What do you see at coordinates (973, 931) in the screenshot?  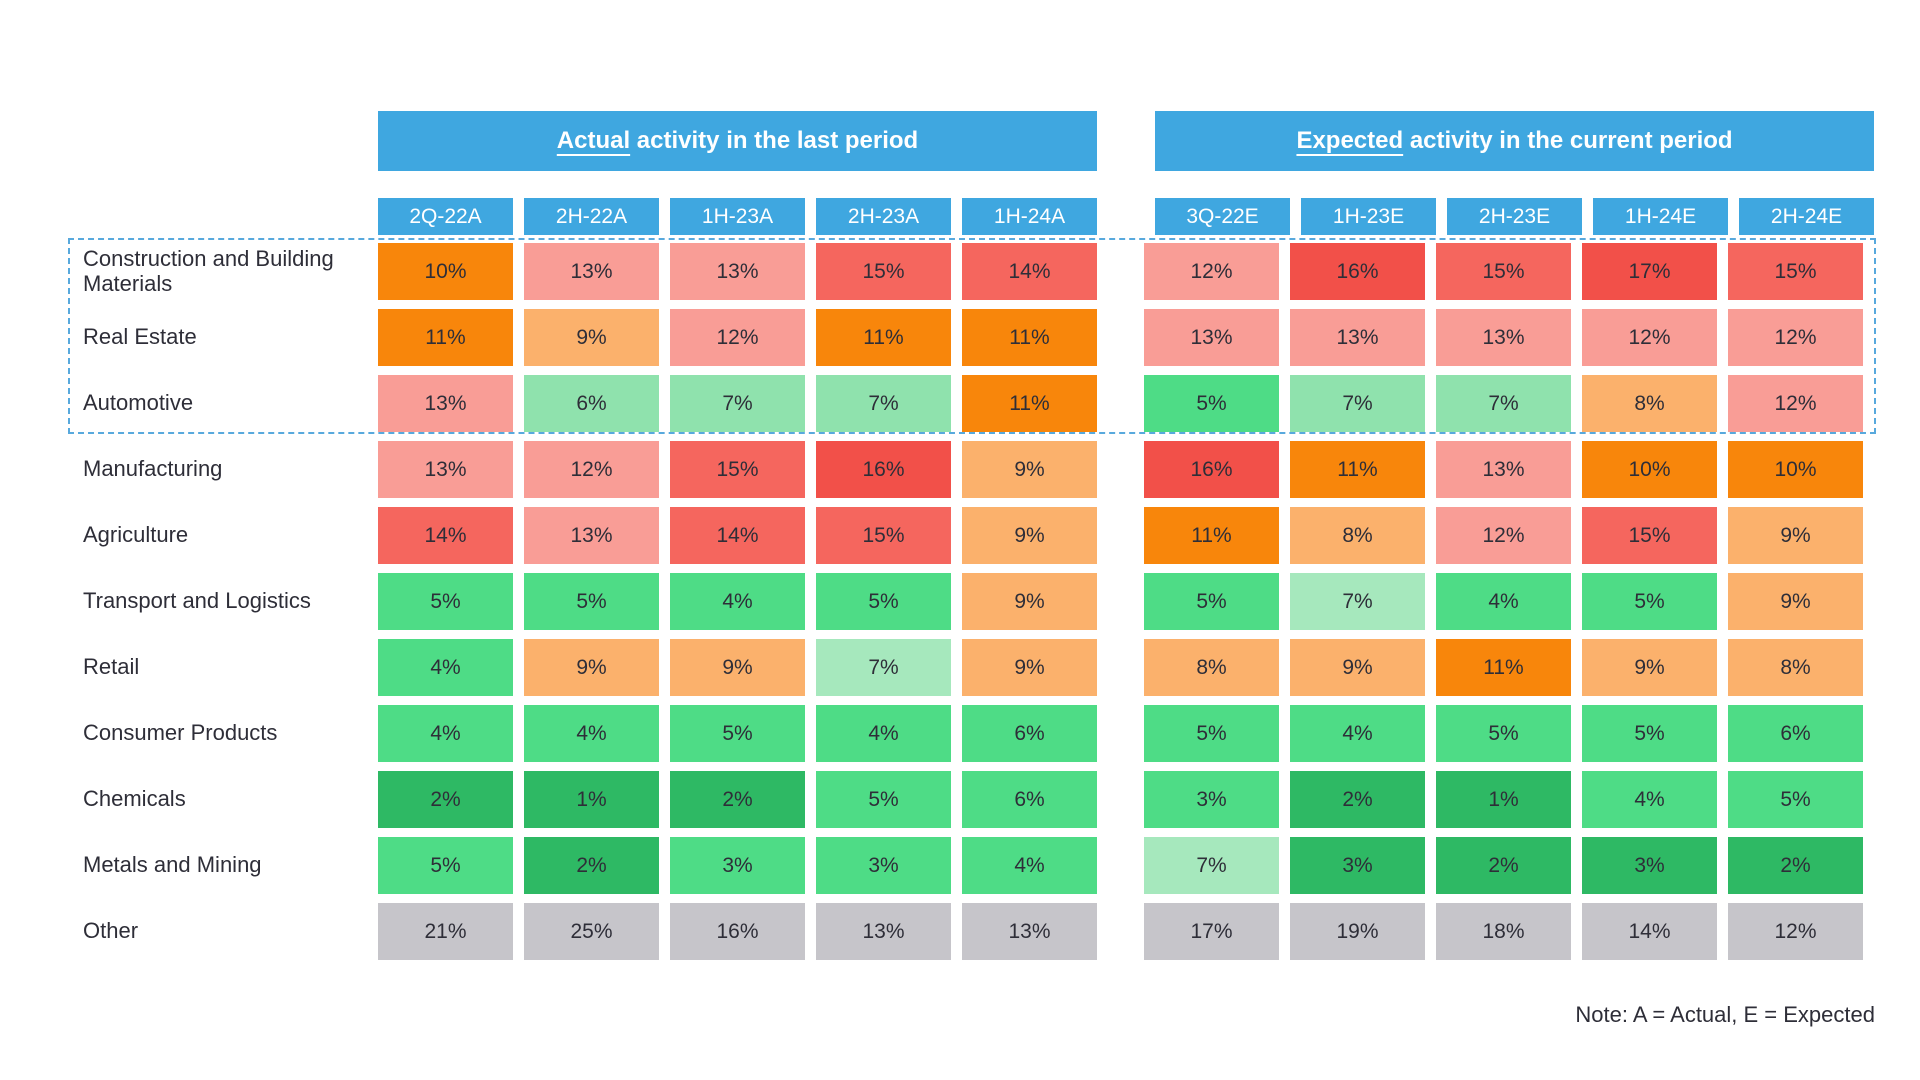 I see `table-row: Other 21% 25% 16% 13% 13% 17% 19% 18% 14% 12%` at bounding box center [973, 931].